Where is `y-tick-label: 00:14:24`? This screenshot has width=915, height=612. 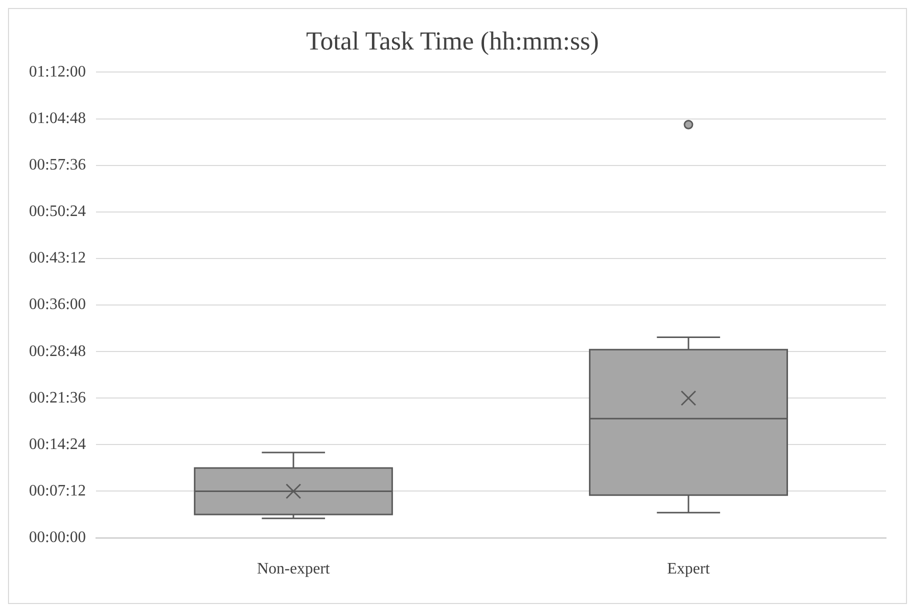
y-tick-label: 00:14:24 is located at coordinates (57, 444).